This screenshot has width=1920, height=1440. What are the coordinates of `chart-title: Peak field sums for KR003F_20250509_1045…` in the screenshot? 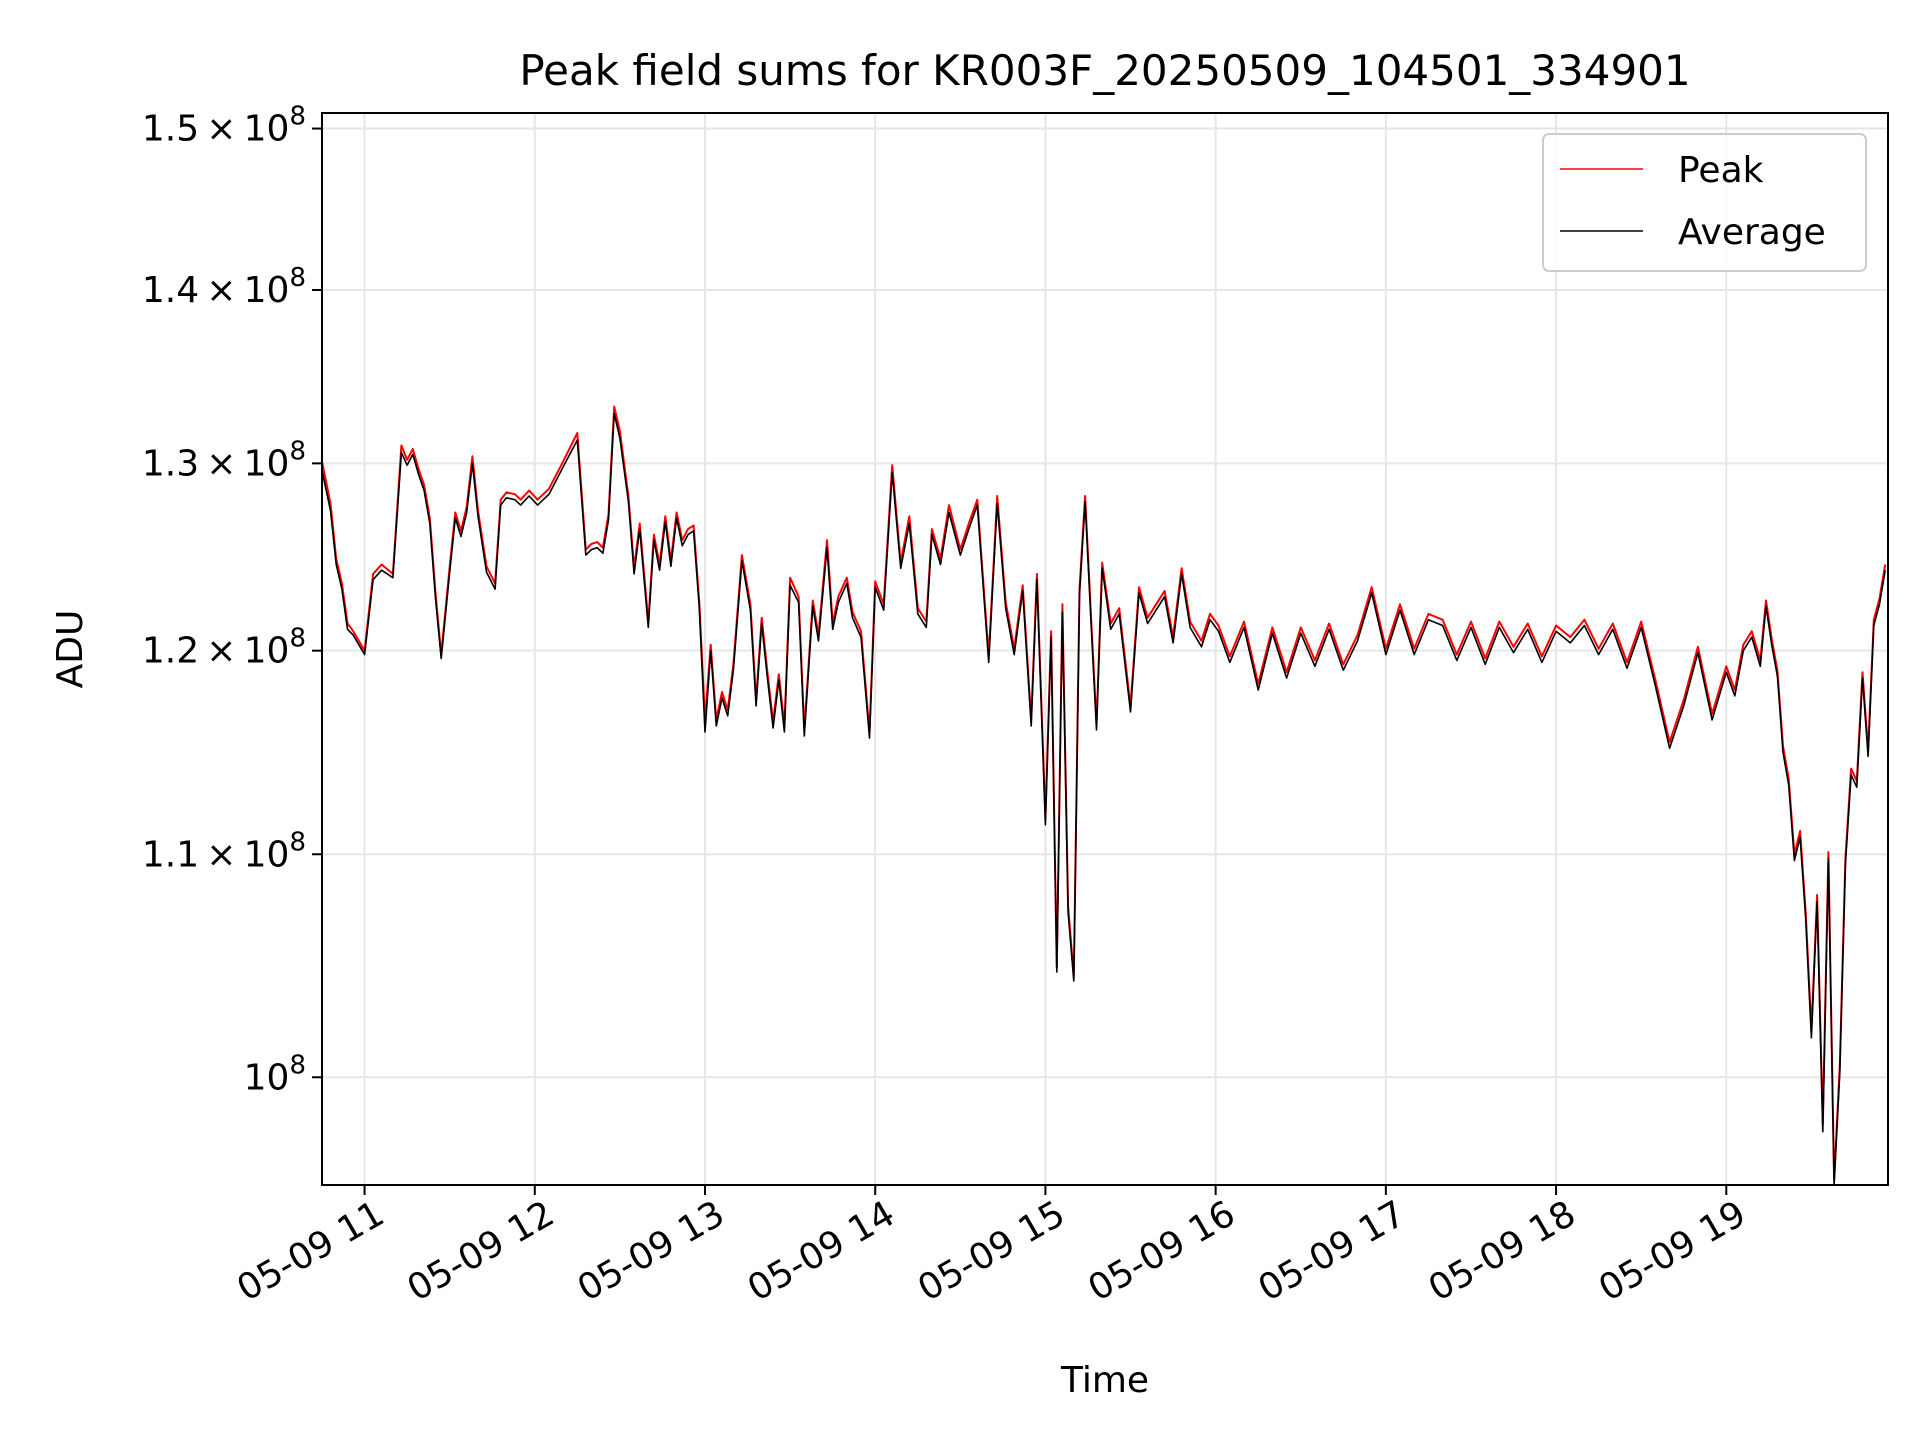 It's located at (1104, 70).